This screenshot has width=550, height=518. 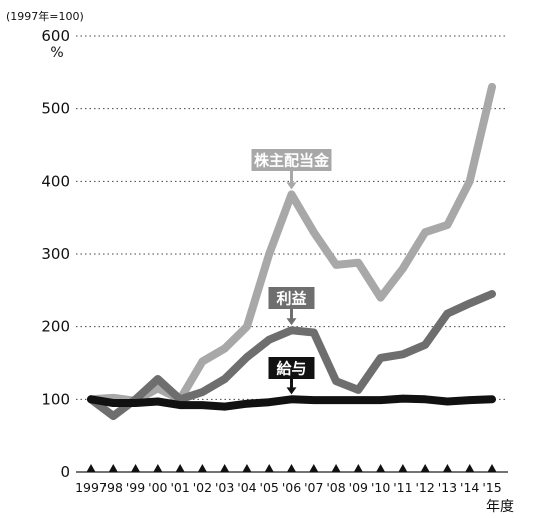 What do you see at coordinates (135, 487) in the screenshot?
I see `x-tick-label: '99` at bounding box center [135, 487].